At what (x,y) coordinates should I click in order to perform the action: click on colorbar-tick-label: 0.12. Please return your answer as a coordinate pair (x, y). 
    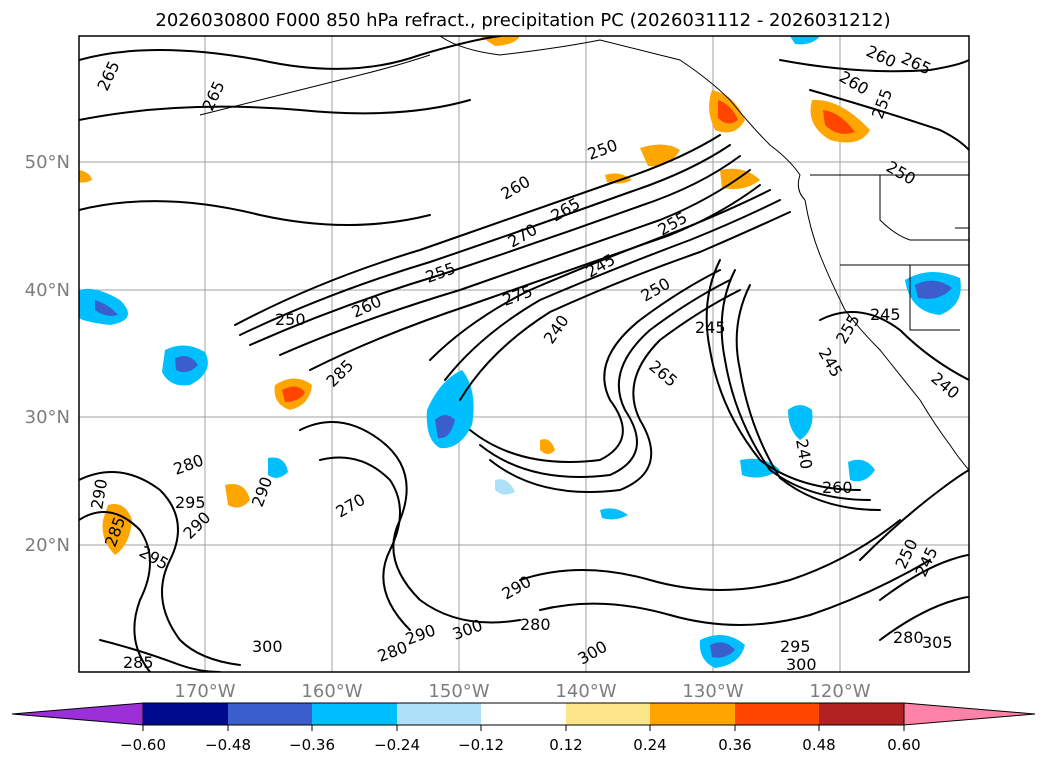
    Looking at the image, I should click on (565, 745).